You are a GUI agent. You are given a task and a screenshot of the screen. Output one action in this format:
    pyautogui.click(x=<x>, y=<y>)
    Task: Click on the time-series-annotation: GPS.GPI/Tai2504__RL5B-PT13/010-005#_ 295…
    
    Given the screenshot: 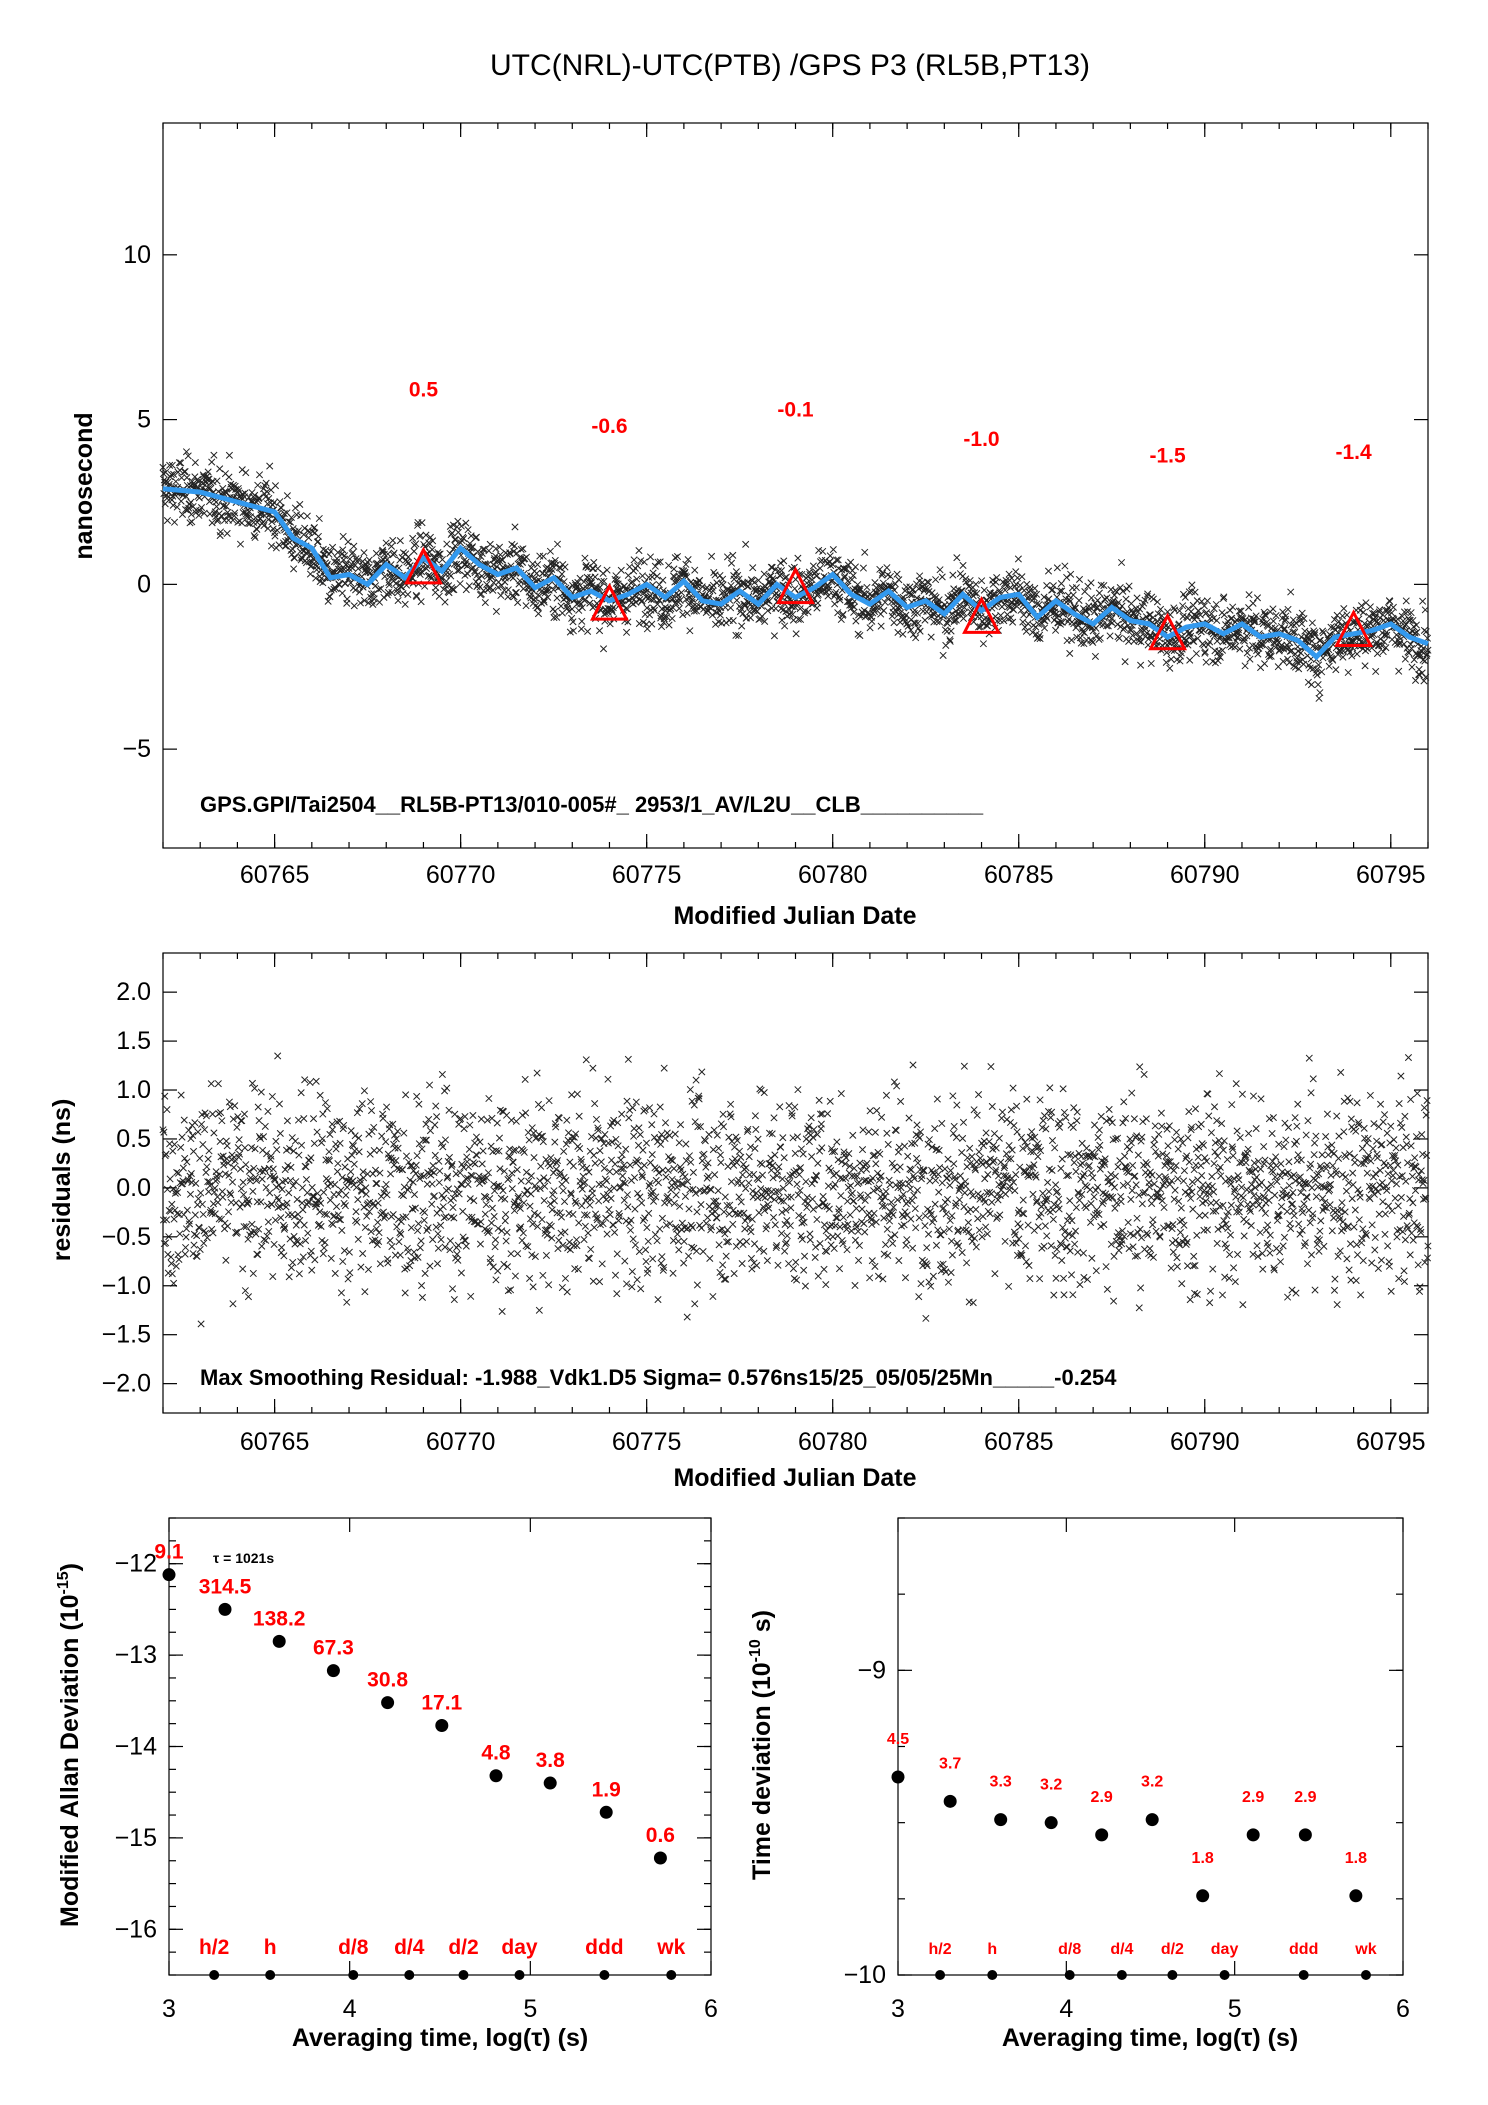 What is the action you would take?
    pyautogui.click(x=592, y=804)
    